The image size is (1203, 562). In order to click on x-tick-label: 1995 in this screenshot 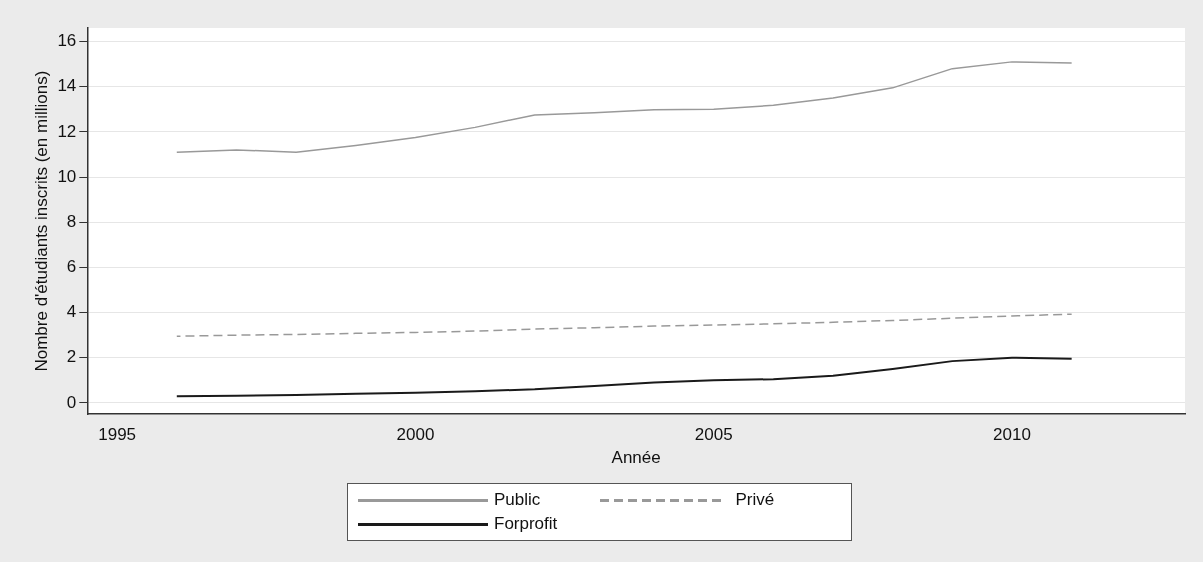, I will do `click(117, 435)`.